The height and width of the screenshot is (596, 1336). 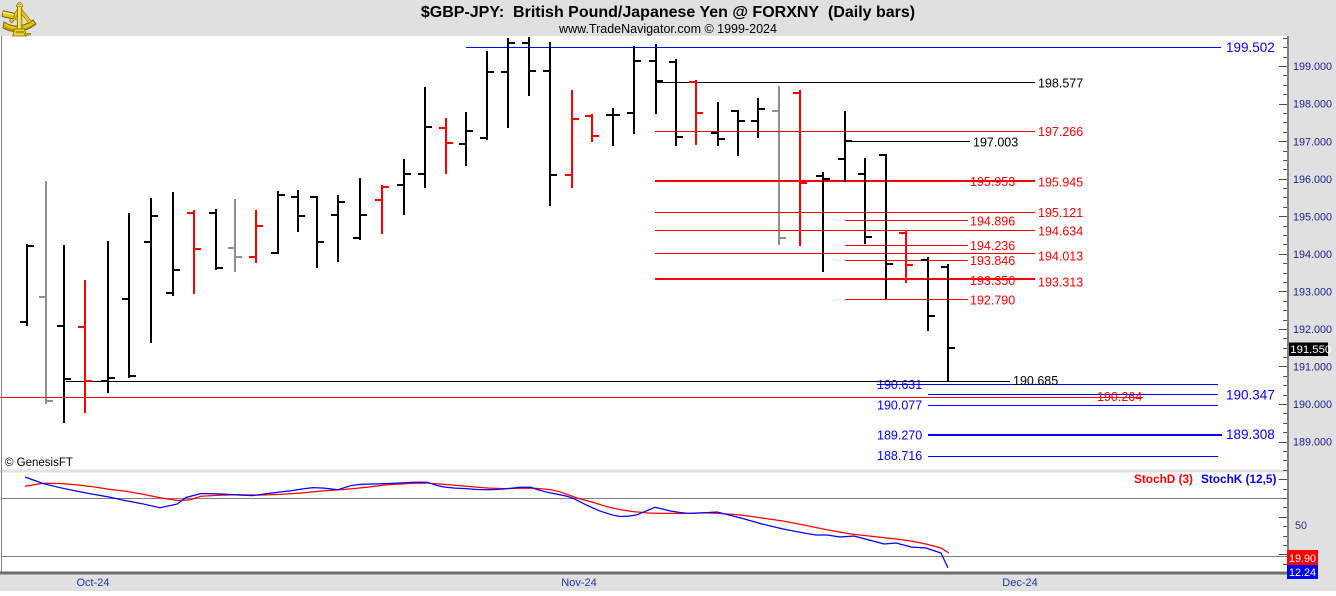 I want to click on svg-text: 194.236, so click(x=992, y=246).